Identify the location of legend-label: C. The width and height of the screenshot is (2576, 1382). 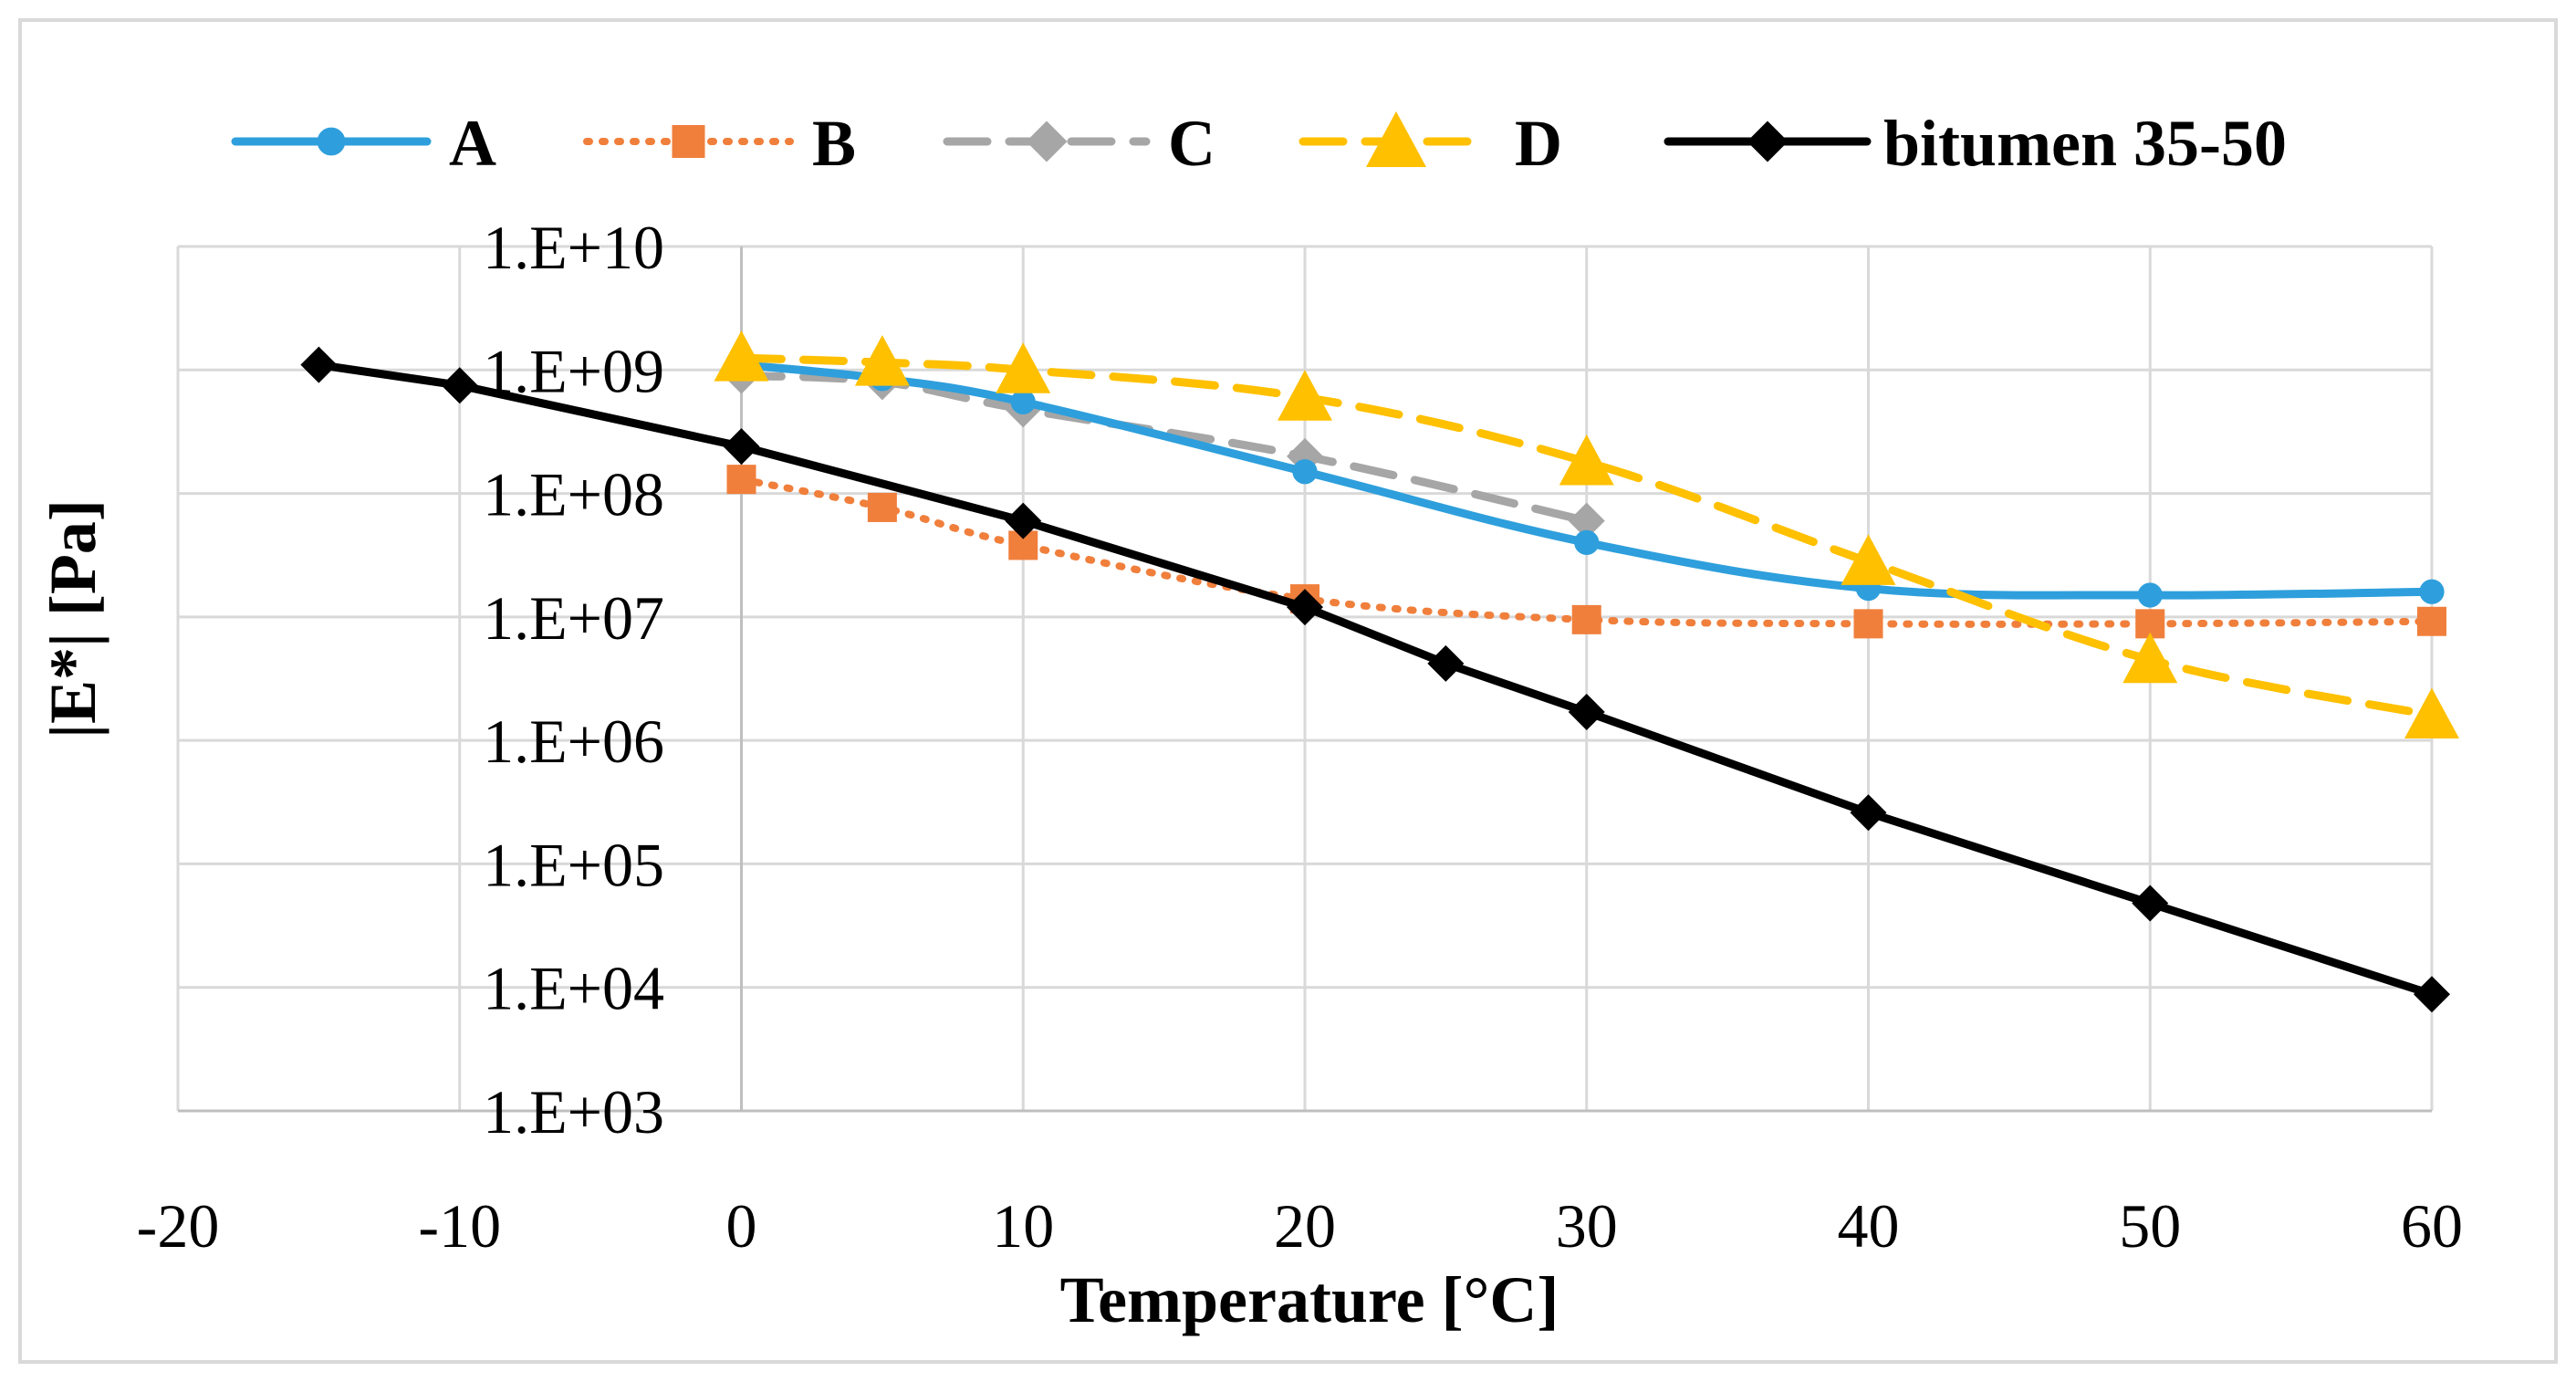
(1191, 143).